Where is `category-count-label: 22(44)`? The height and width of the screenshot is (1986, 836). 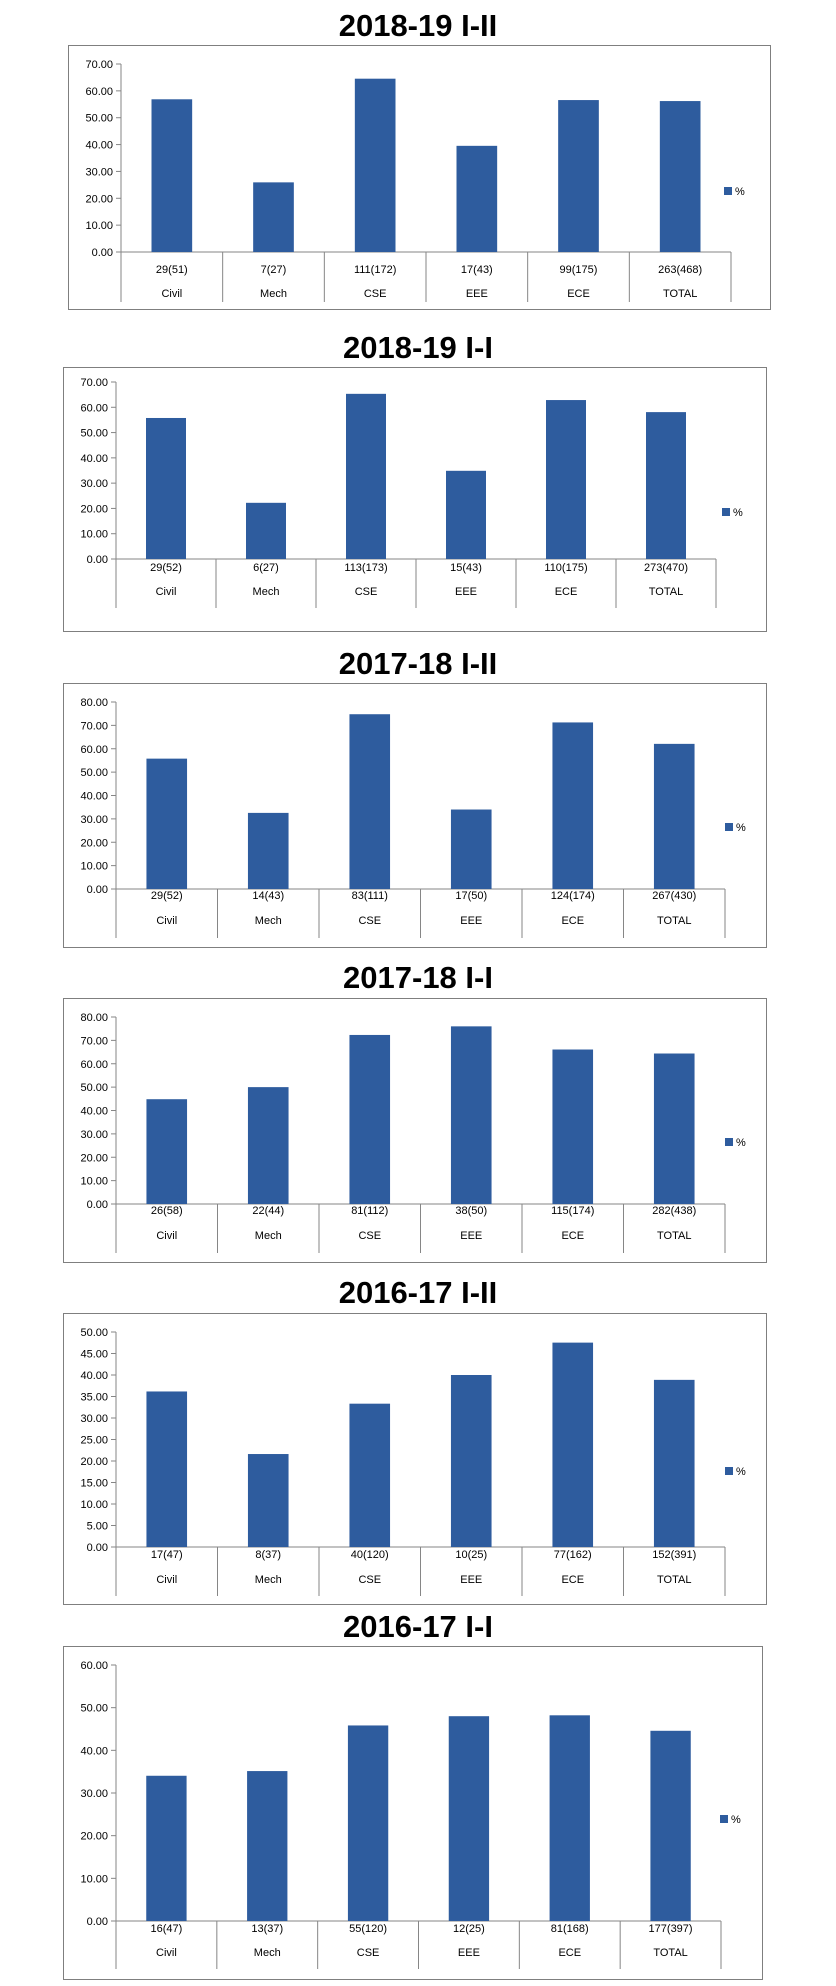 category-count-label: 22(44) is located at coordinates (268, 1211).